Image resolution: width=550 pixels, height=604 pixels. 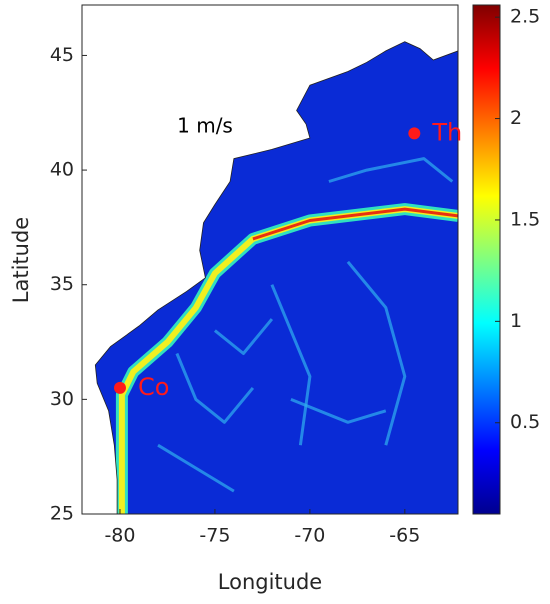 What do you see at coordinates (205, 126) in the screenshot?
I see `annotation: 1 m/s` at bounding box center [205, 126].